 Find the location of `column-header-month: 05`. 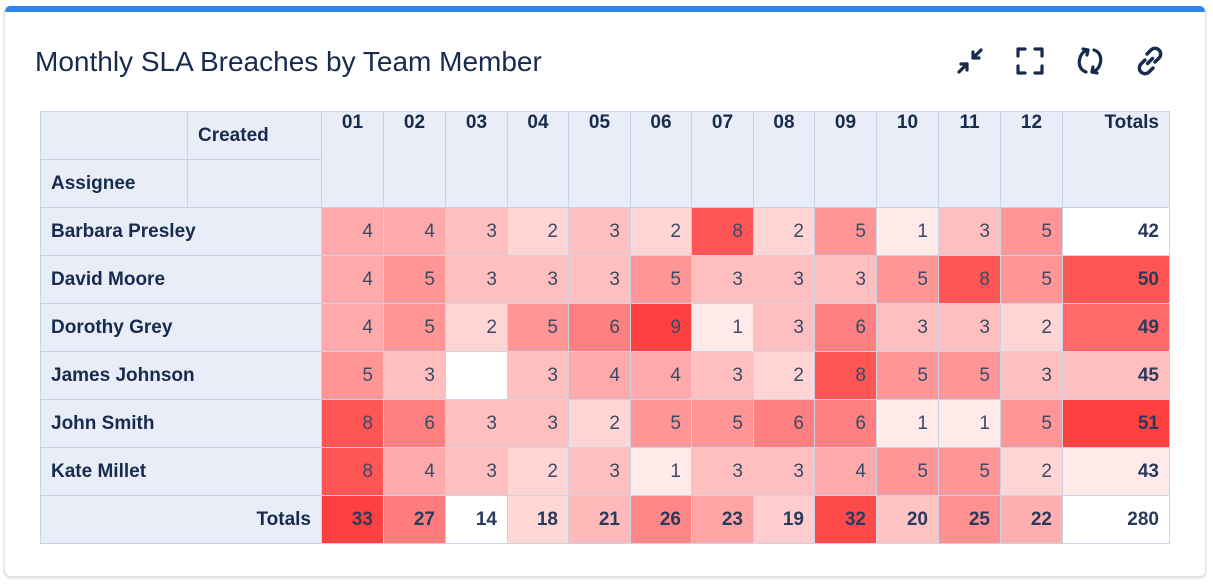

column-header-month: 05 is located at coordinates (599, 159).